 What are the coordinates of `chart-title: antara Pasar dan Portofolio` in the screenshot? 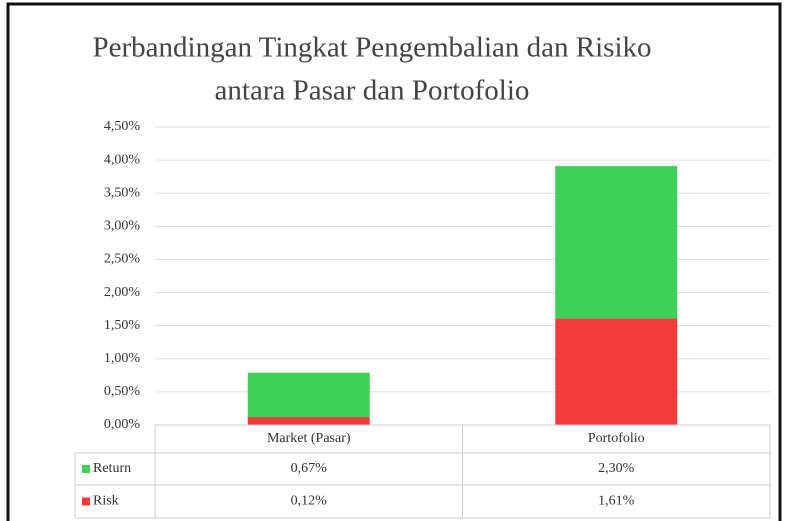 It's located at (372, 91).